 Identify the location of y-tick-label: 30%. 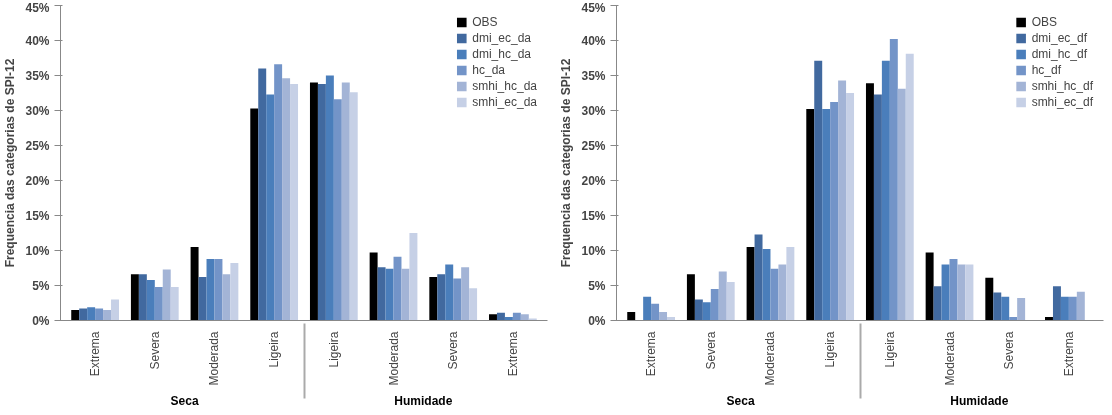
(37, 110).